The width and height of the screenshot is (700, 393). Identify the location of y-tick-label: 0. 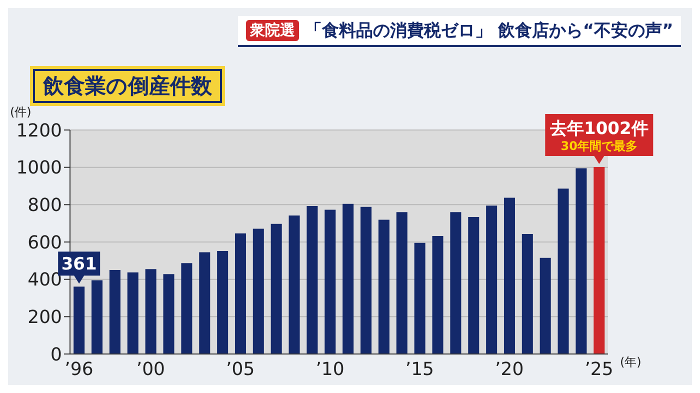
(56, 355).